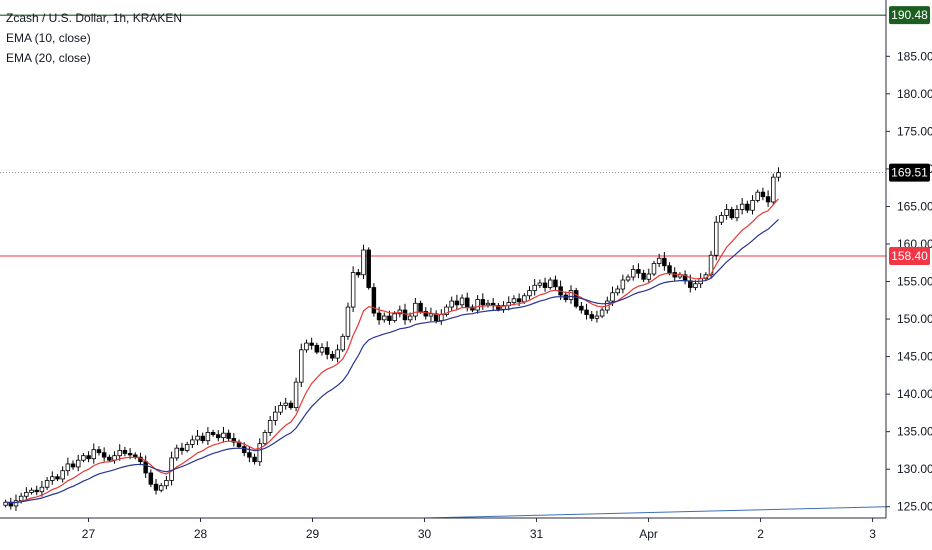 The width and height of the screenshot is (932, 550). I want to click on y-tick-label: 140.00, so click(914, 394).